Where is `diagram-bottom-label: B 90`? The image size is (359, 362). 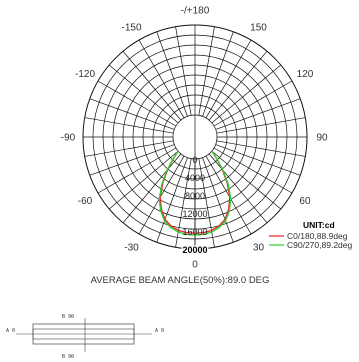
diagram-bottom-label: B 90 is located at coordinates (68, 357).